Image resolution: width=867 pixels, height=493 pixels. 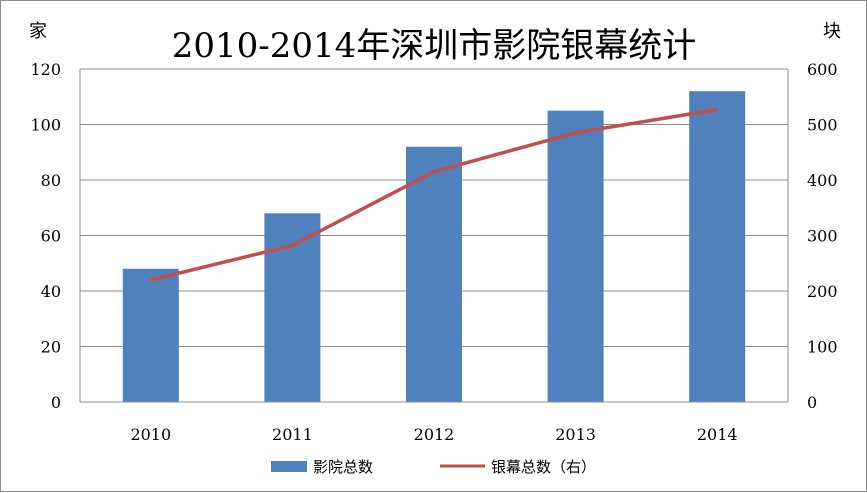 I want to click on left-tick-label: 40, so click(x=51, y=291).